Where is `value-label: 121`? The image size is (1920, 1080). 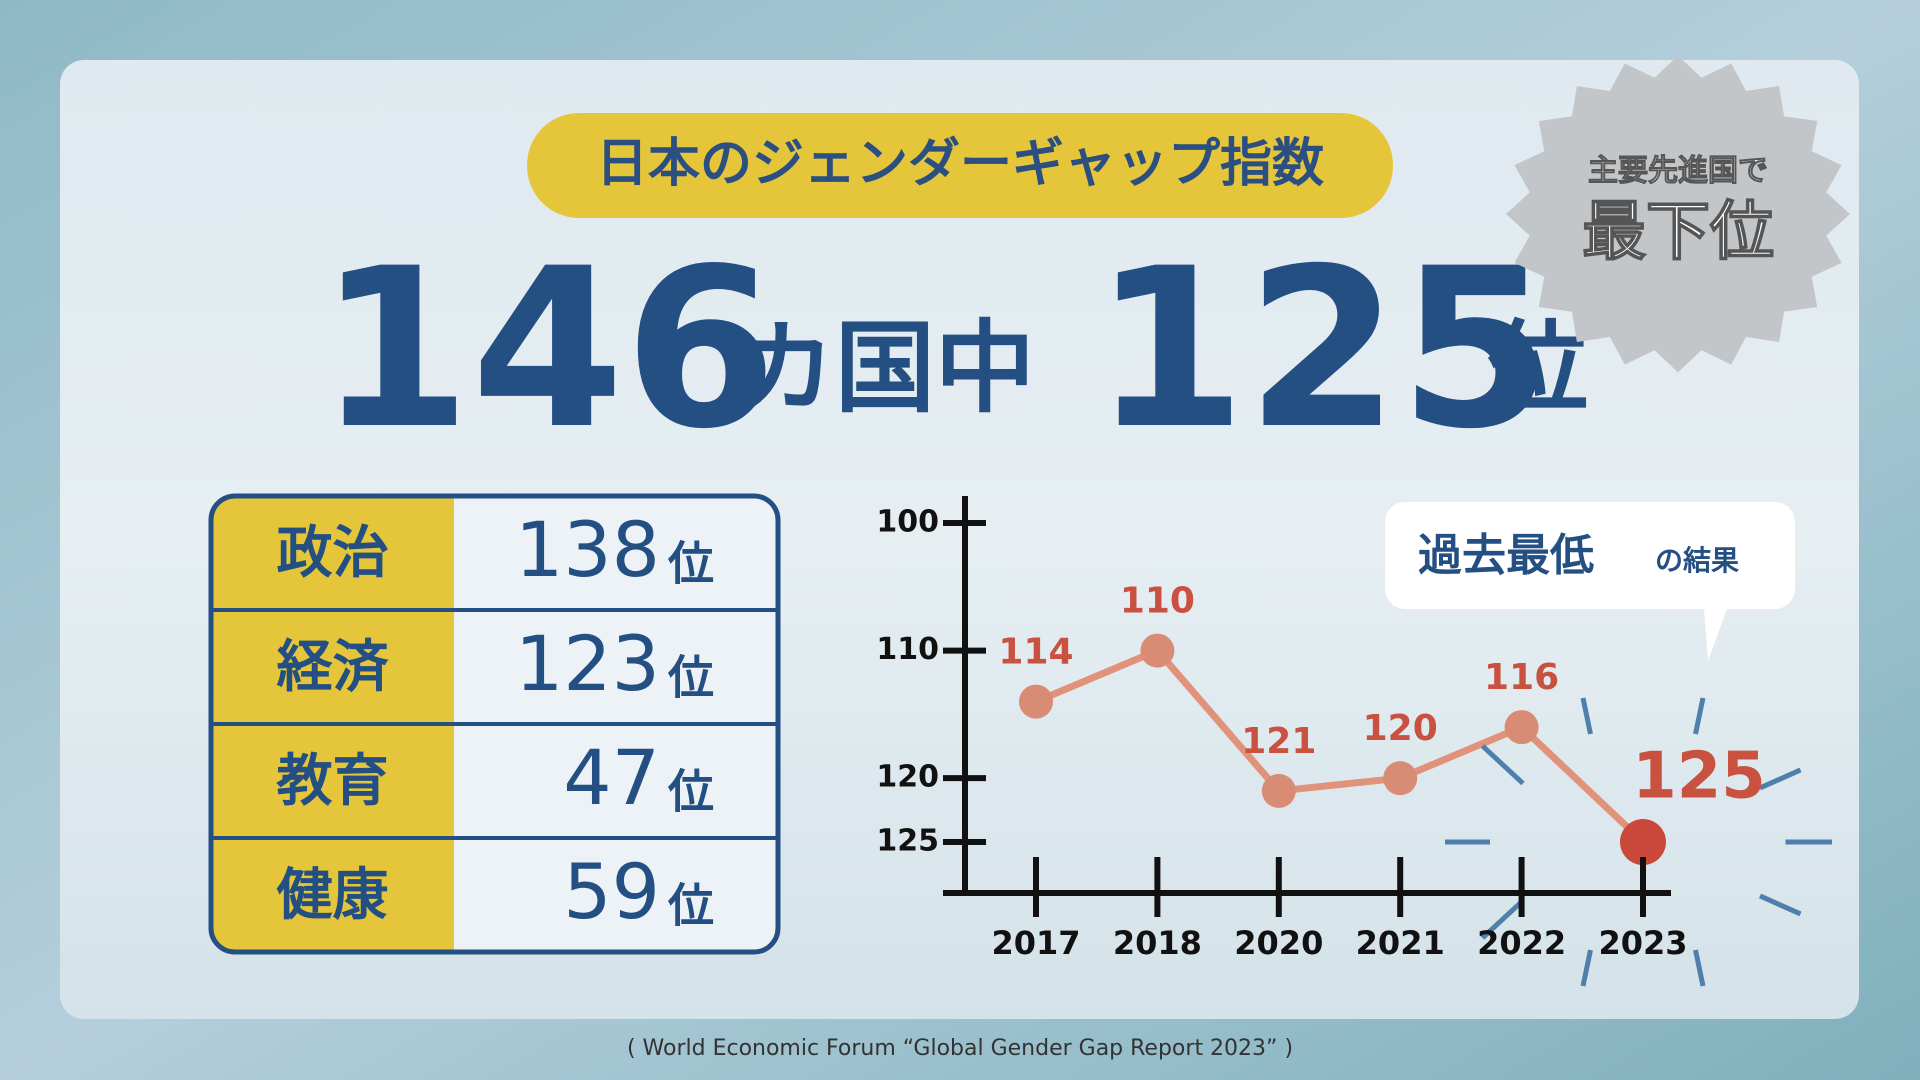
value-label: 121 is located at coordinates (1278, 741).